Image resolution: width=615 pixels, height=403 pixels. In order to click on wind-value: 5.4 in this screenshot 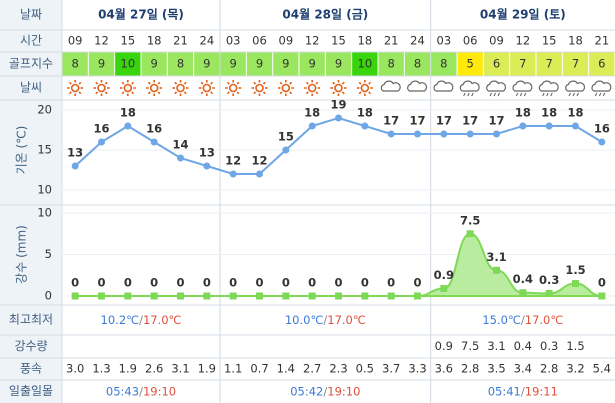, I will do `click(602, 369)`.